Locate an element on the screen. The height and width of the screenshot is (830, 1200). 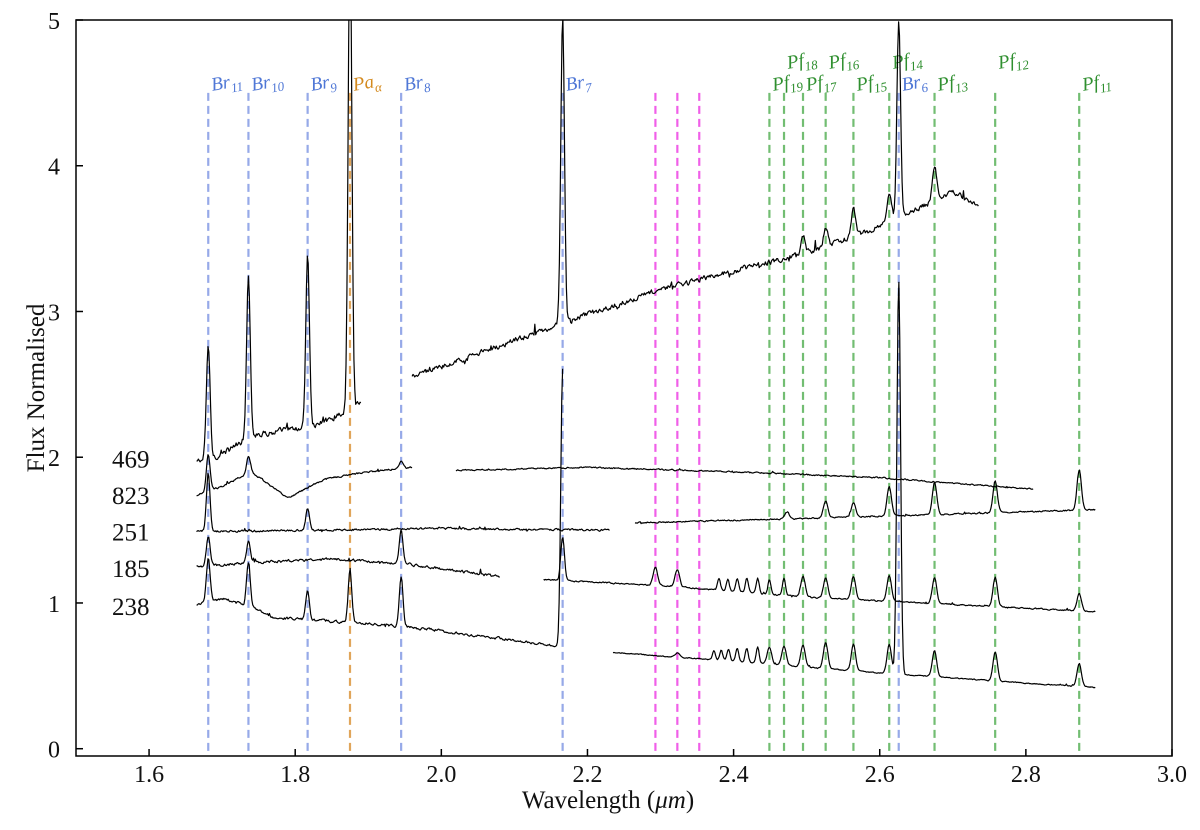
line-label-pf-19: Pf19 is located at coordinates (787, 84).